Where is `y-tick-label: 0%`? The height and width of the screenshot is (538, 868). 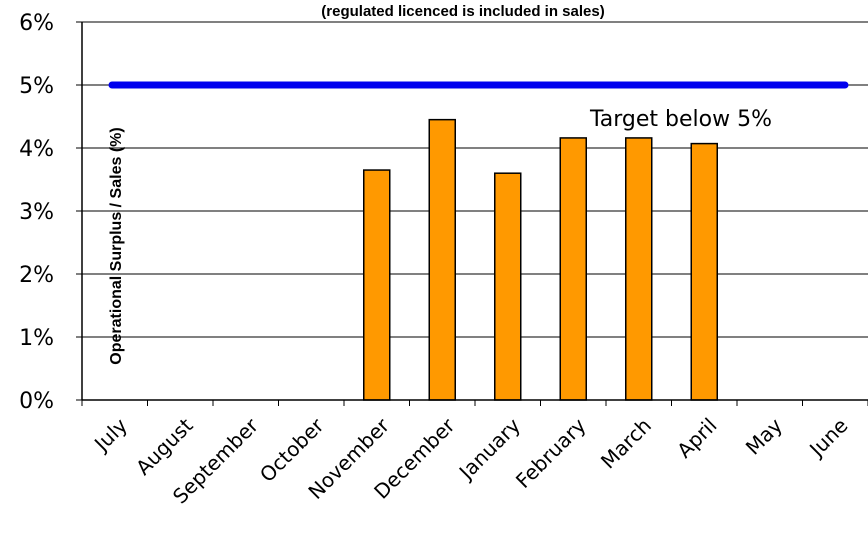
y-tick-label: 0% is located at coordinates (36, 401).